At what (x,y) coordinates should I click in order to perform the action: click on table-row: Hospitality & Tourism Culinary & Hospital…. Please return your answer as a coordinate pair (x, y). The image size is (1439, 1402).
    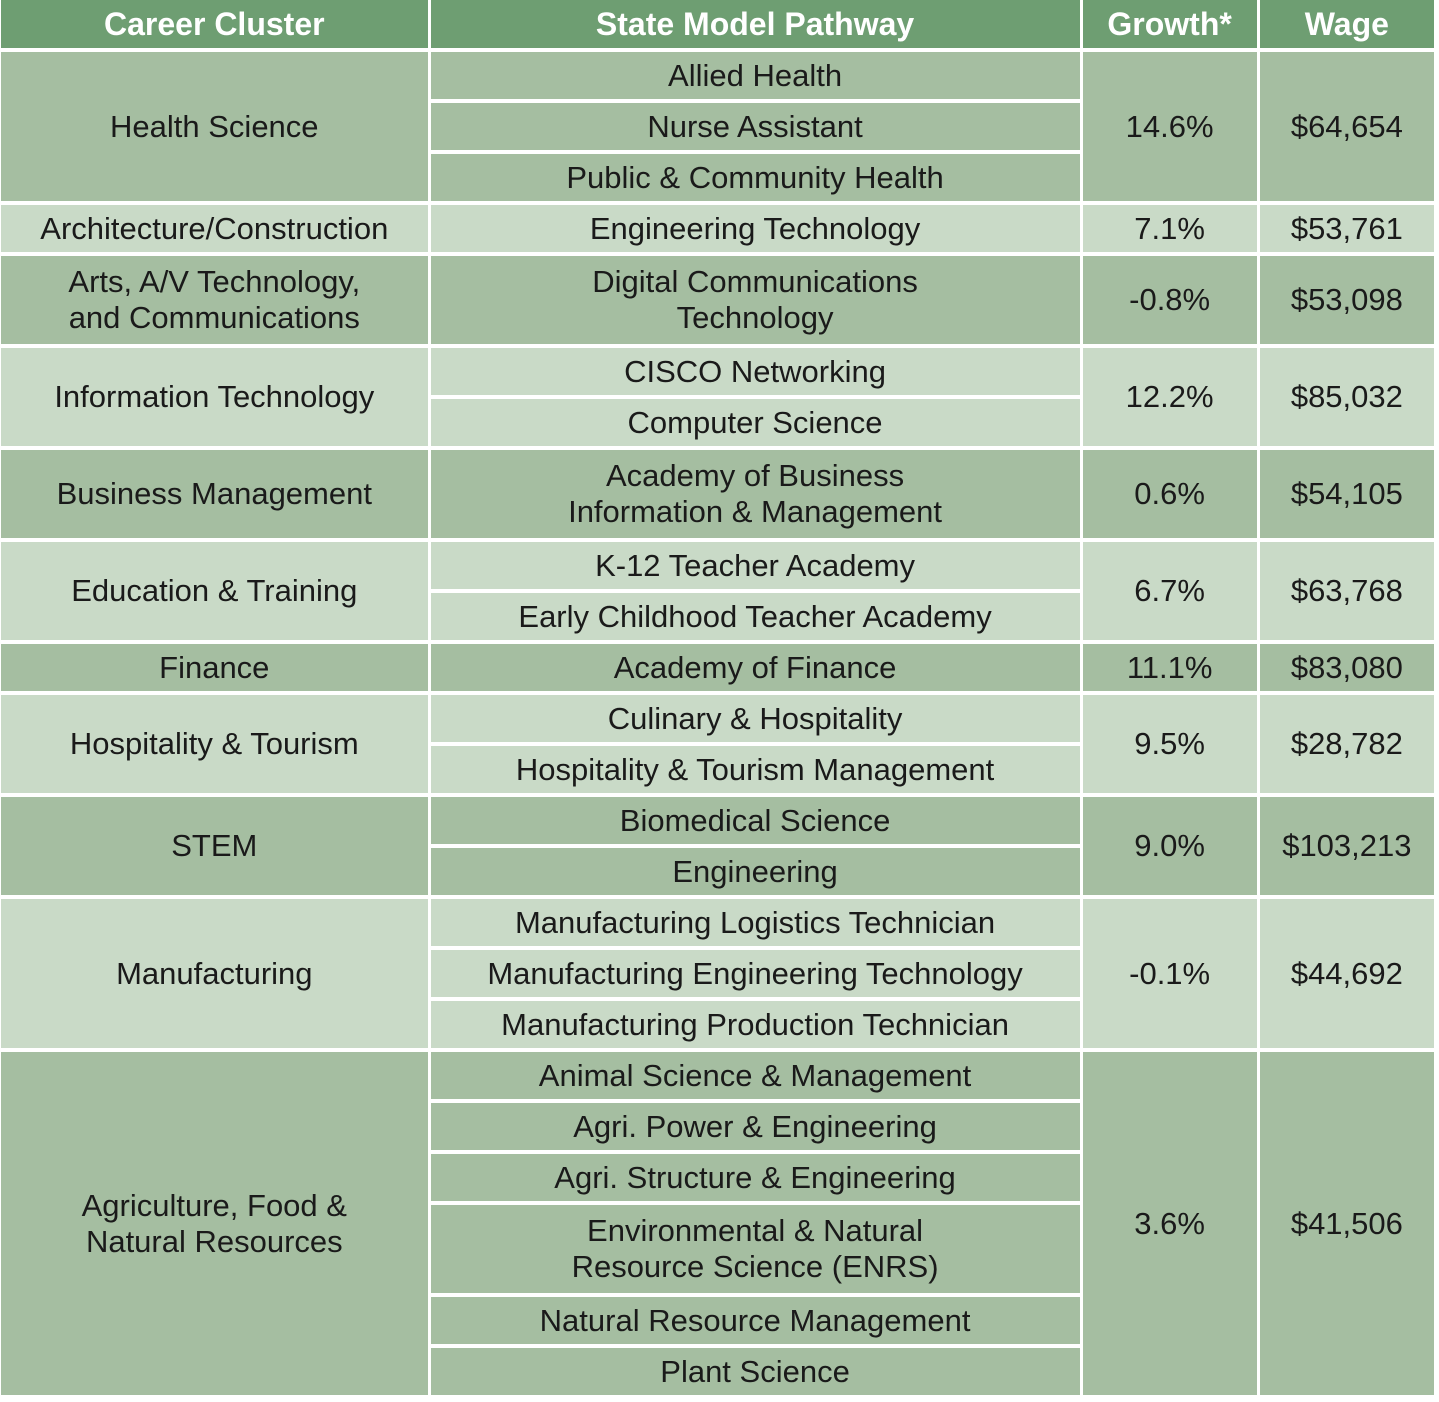
    Looking at the image, I should click on (717, 744).